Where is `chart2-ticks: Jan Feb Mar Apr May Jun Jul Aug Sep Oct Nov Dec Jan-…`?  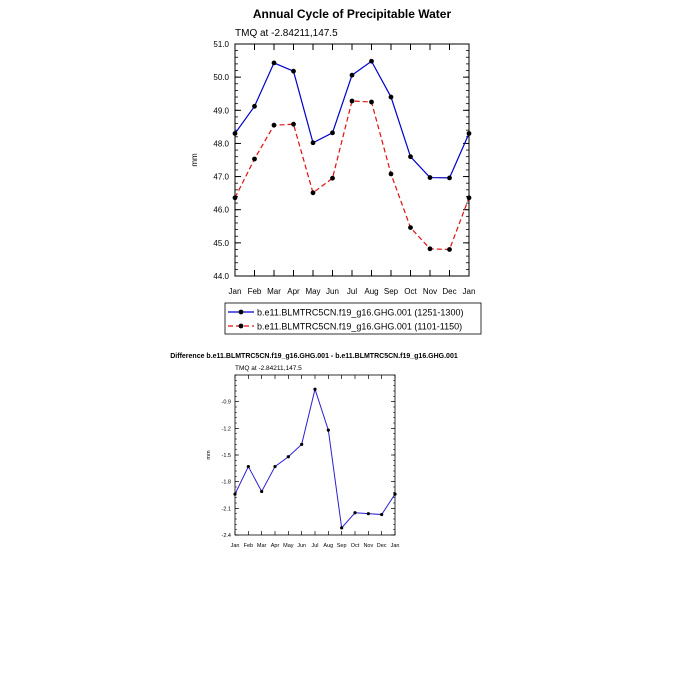 chart2-ticks: Jan Feb Mar Apr May Jun Jul Aug Sep Oct Nov Dec Jan-… is located at coordinates (311, 461).